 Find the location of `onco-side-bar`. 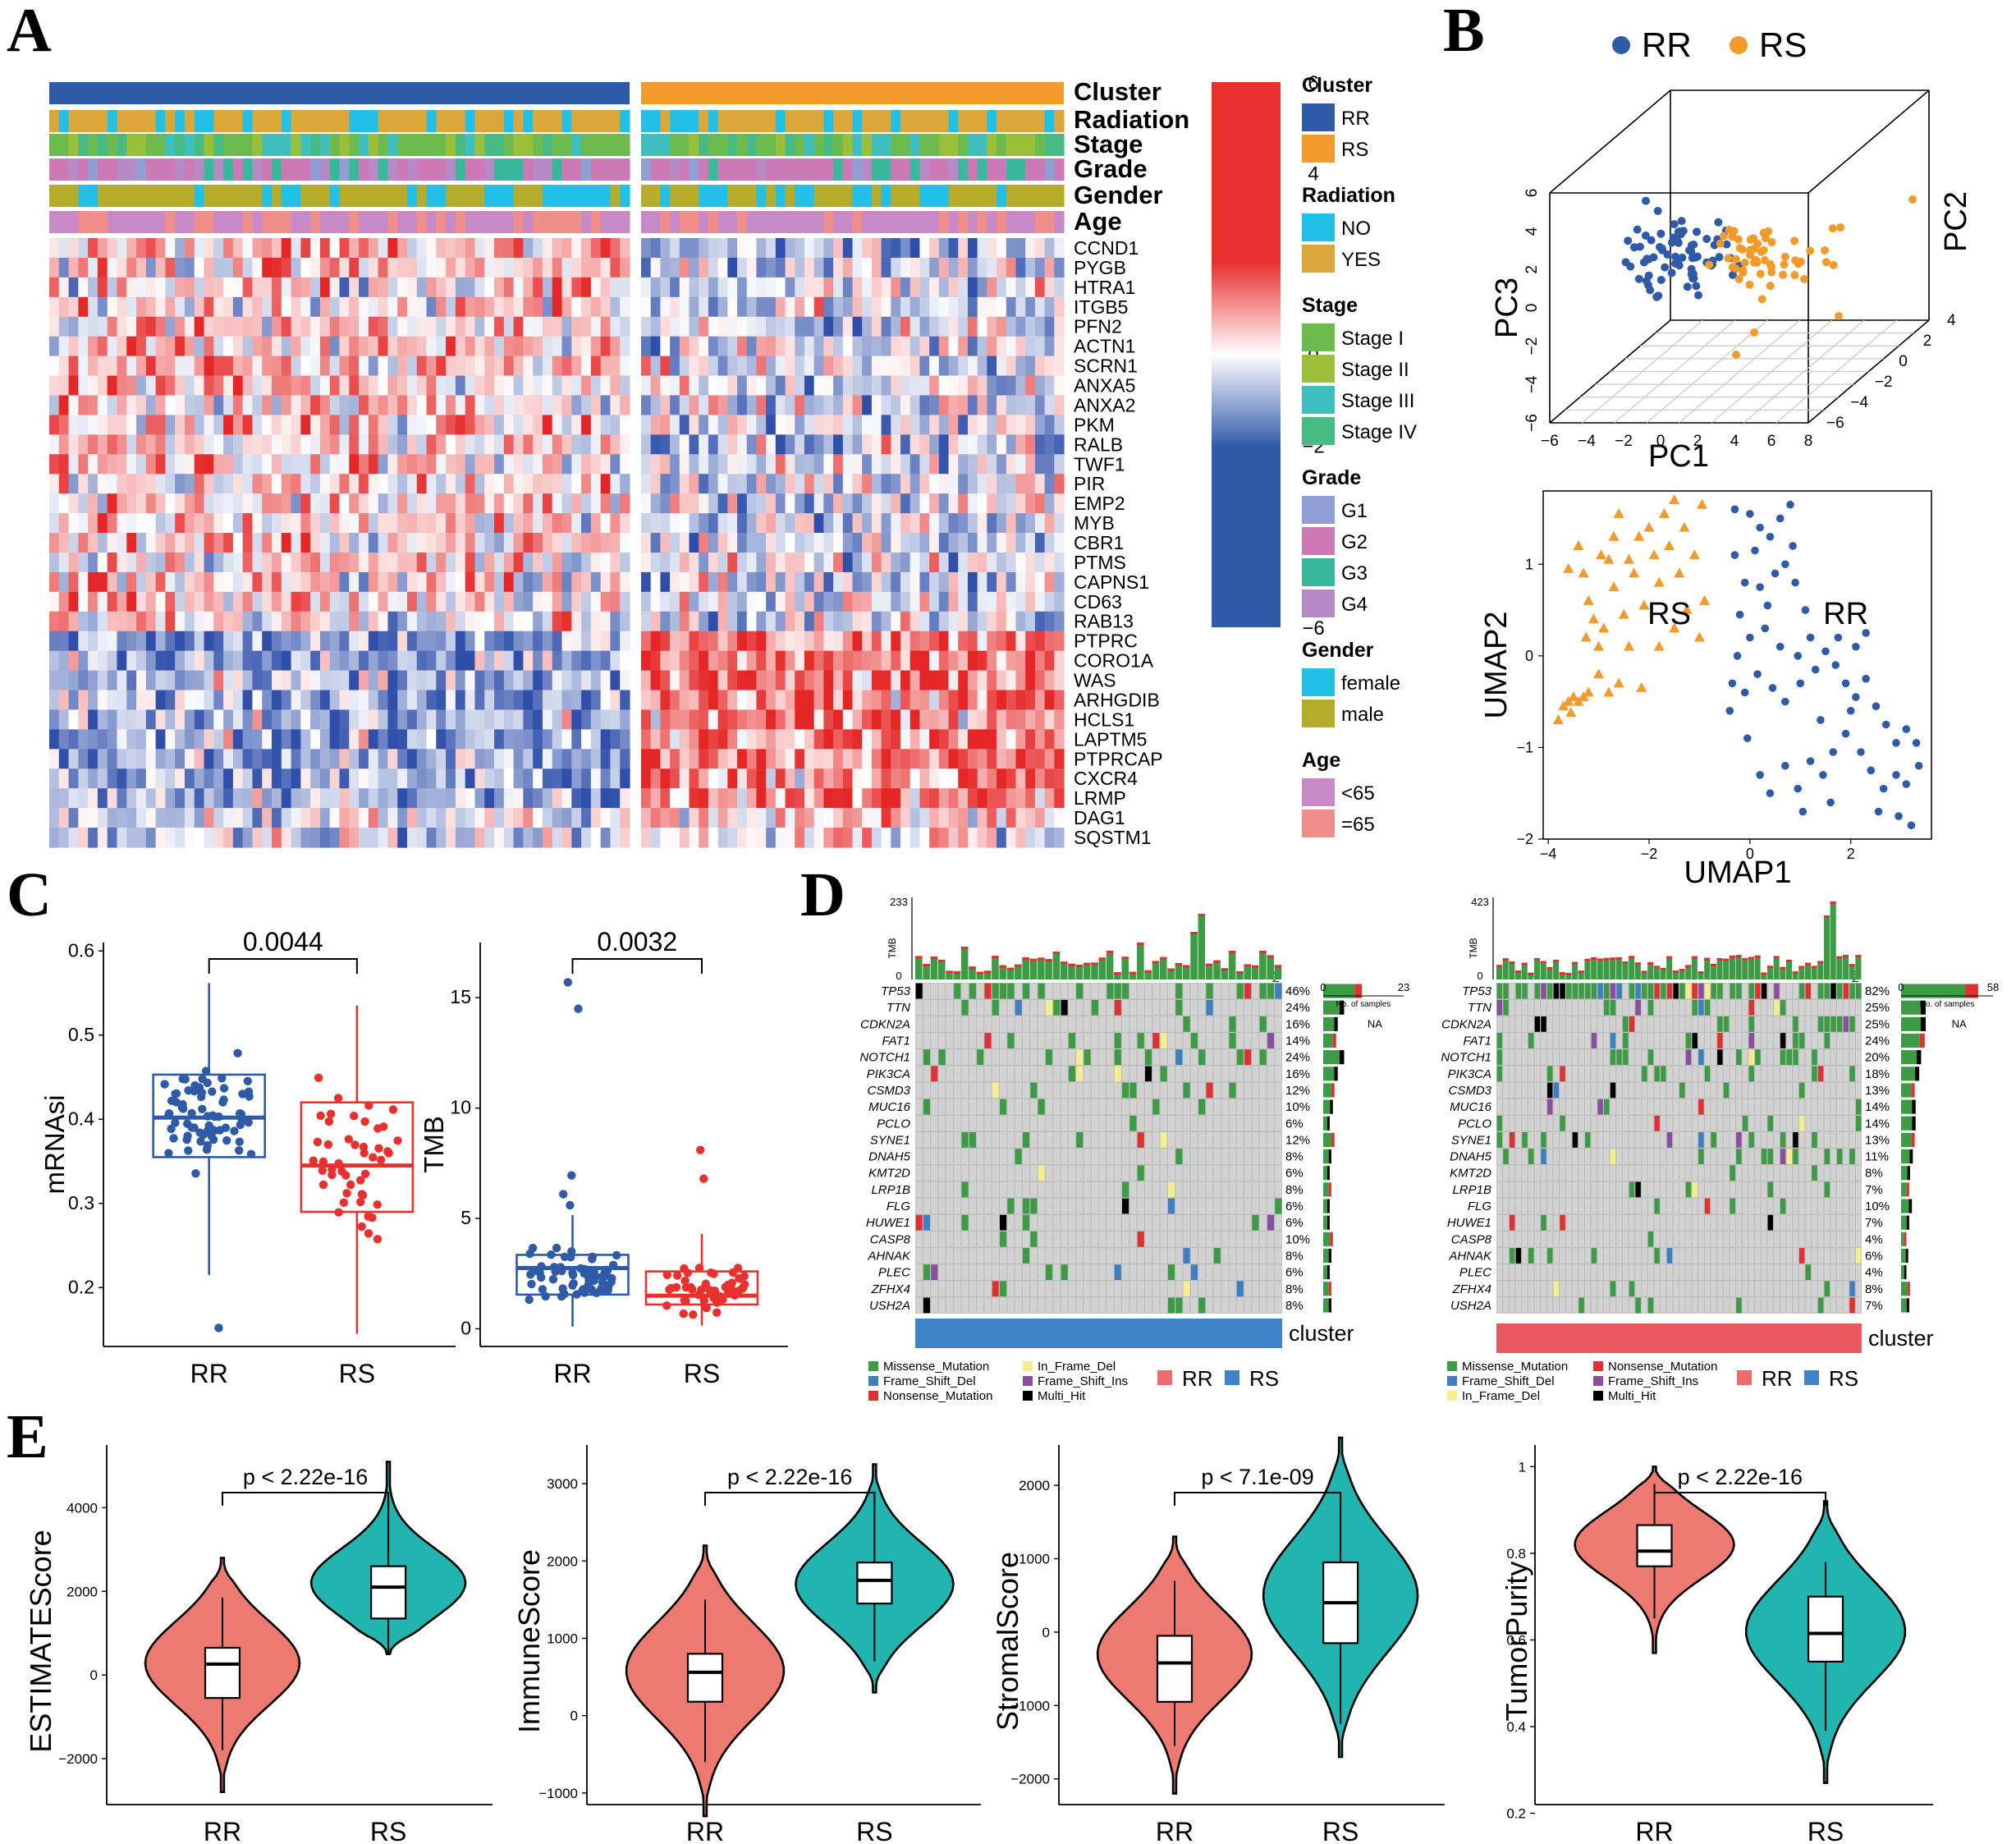

onco-side-bar is located at coordinates (1331, 1007).